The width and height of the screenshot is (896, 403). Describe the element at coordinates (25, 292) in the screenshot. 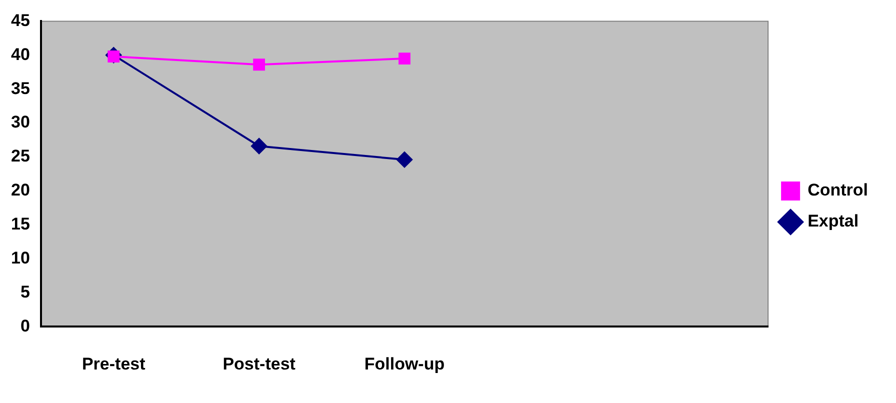

I see `y-tick-label: 5` at that location.